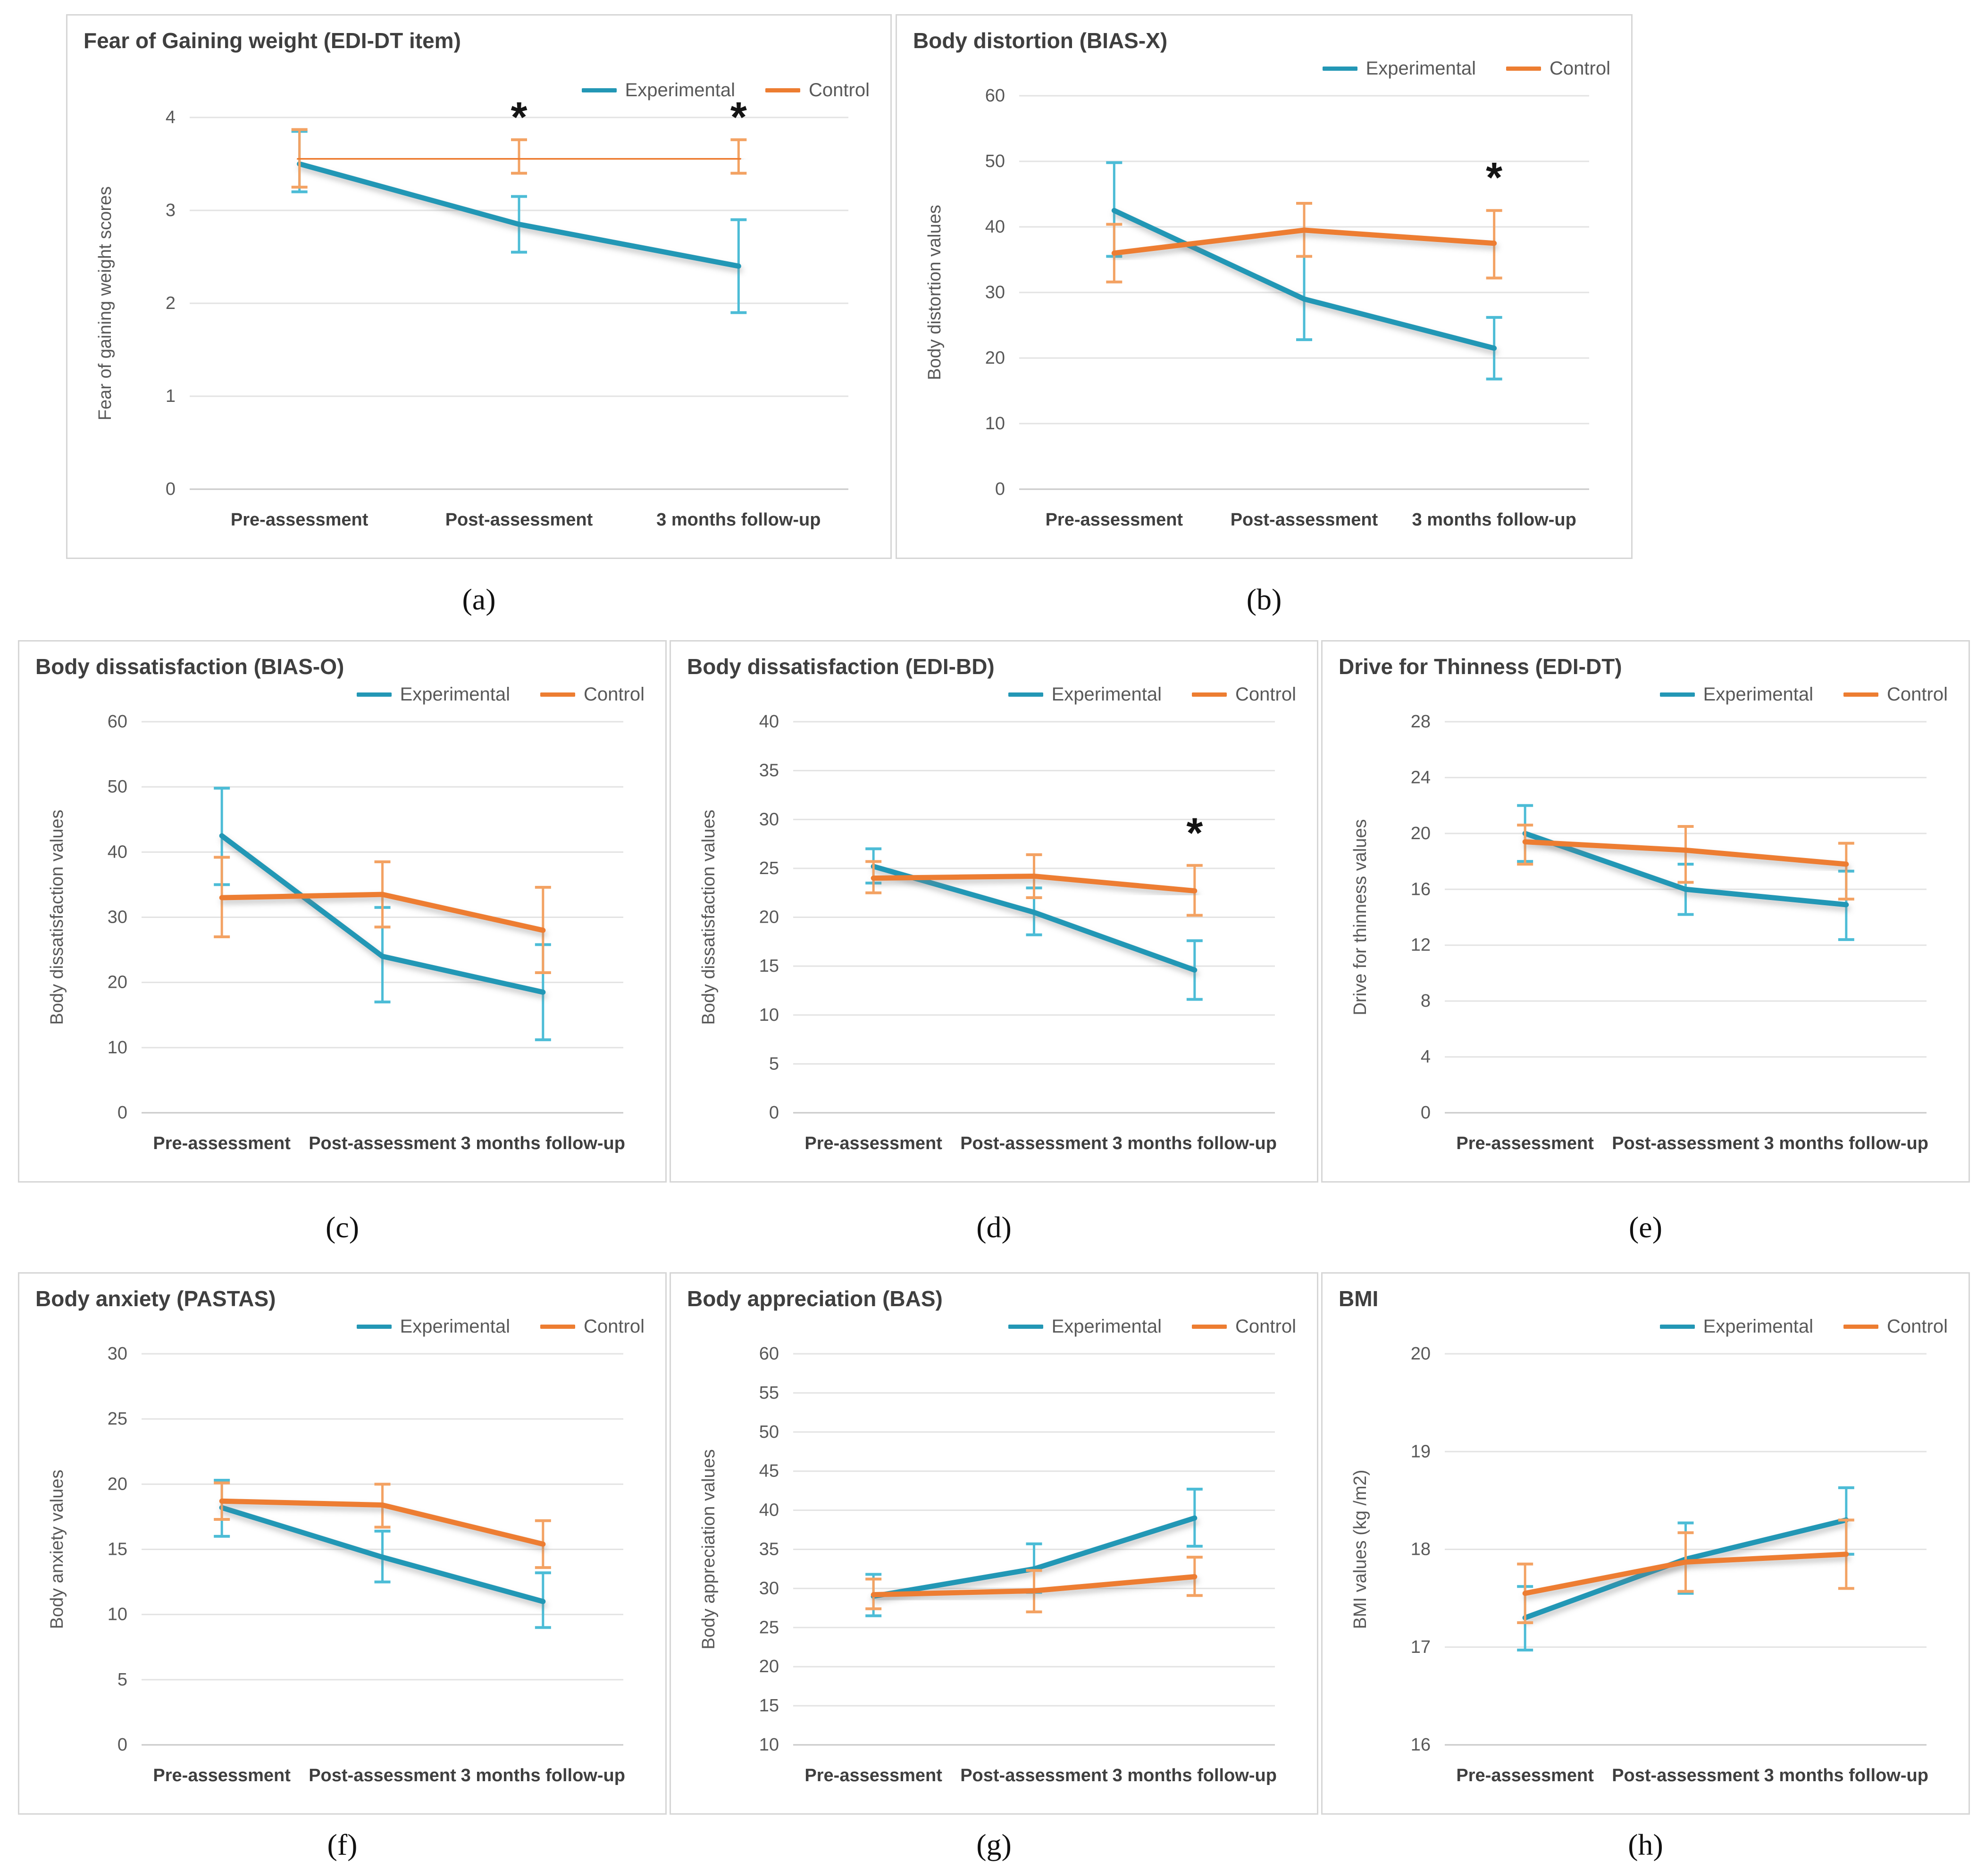  I want to click on panel-e-title: Drive for Thinness (EDI-DT), so click(1480, 666).